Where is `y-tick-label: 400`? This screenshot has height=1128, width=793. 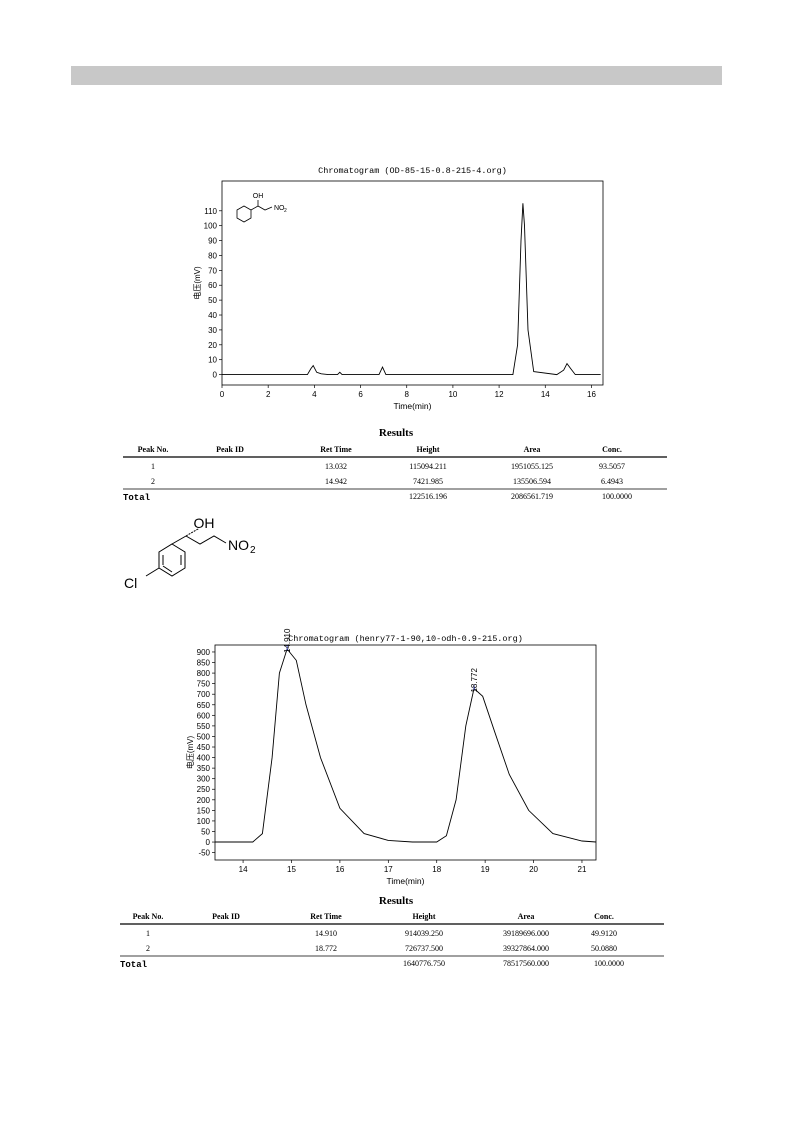 y-tick-label: 400 is located at coordinates (204, 758).